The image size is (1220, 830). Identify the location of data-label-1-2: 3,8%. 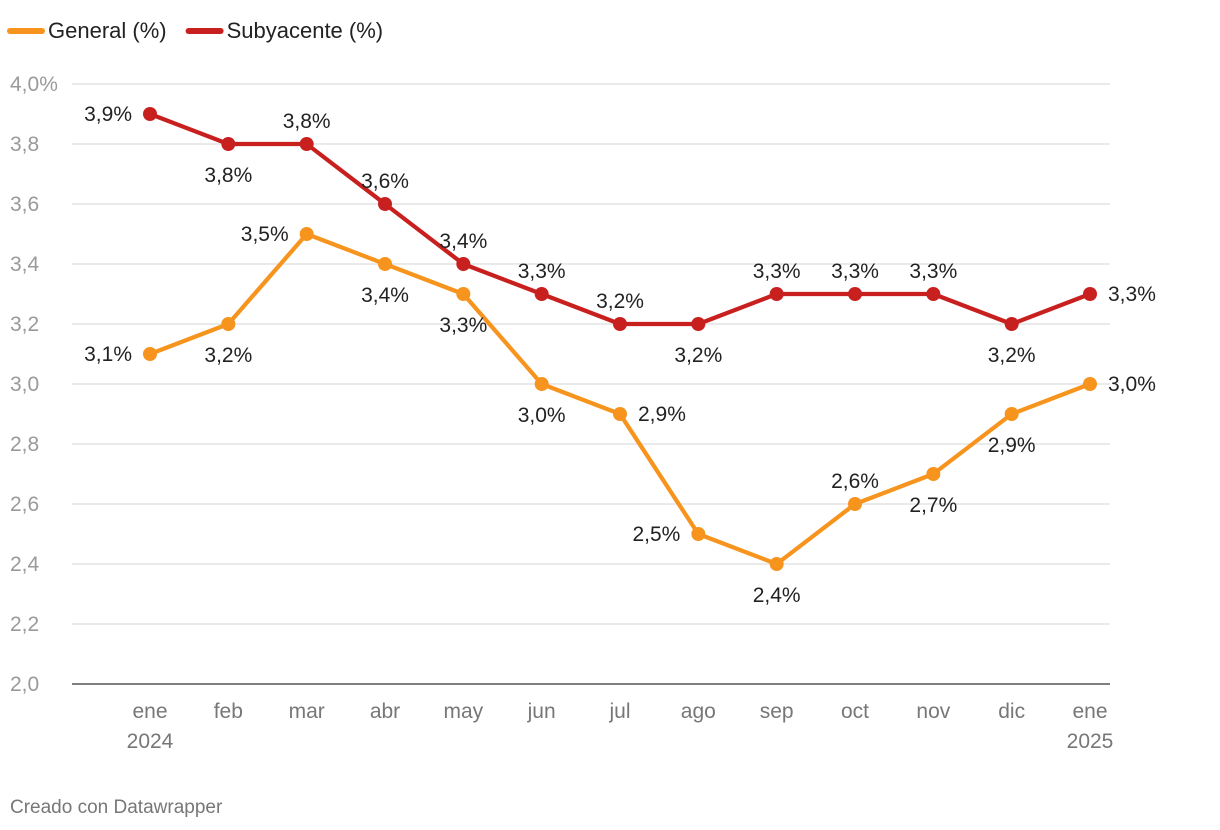
(307, 121).